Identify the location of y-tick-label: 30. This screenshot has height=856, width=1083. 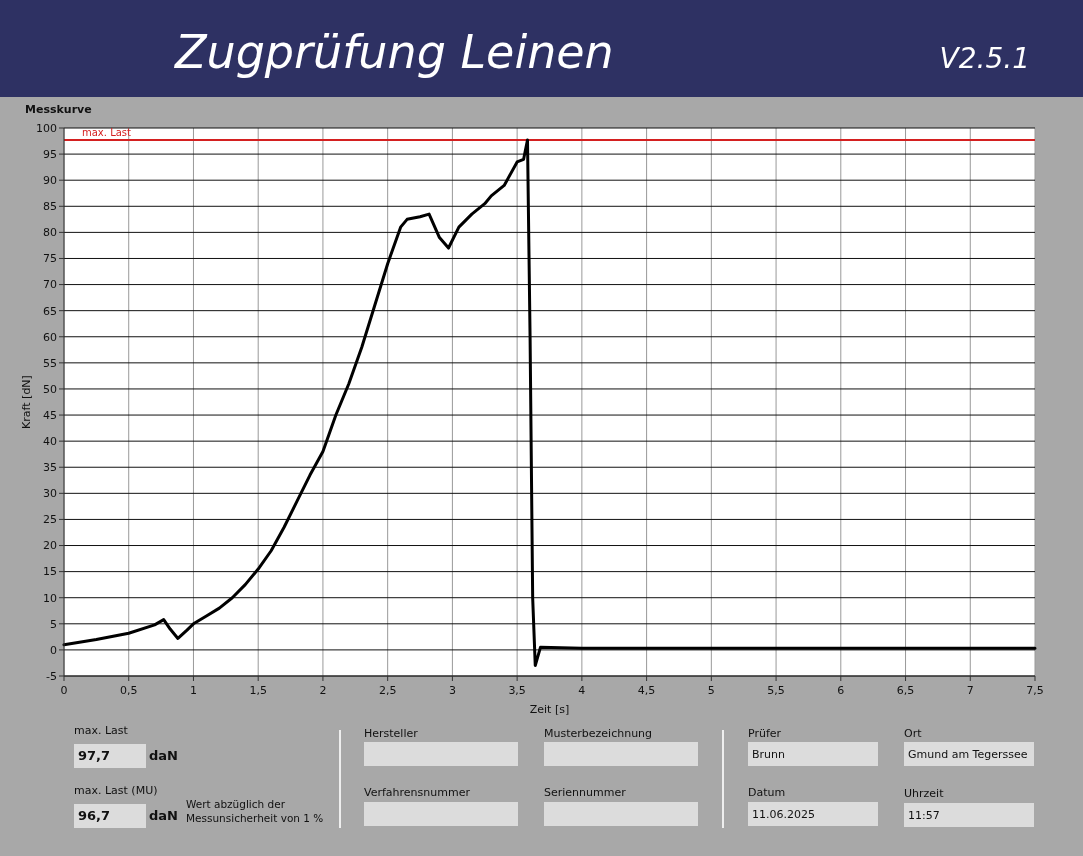
(50, 494).